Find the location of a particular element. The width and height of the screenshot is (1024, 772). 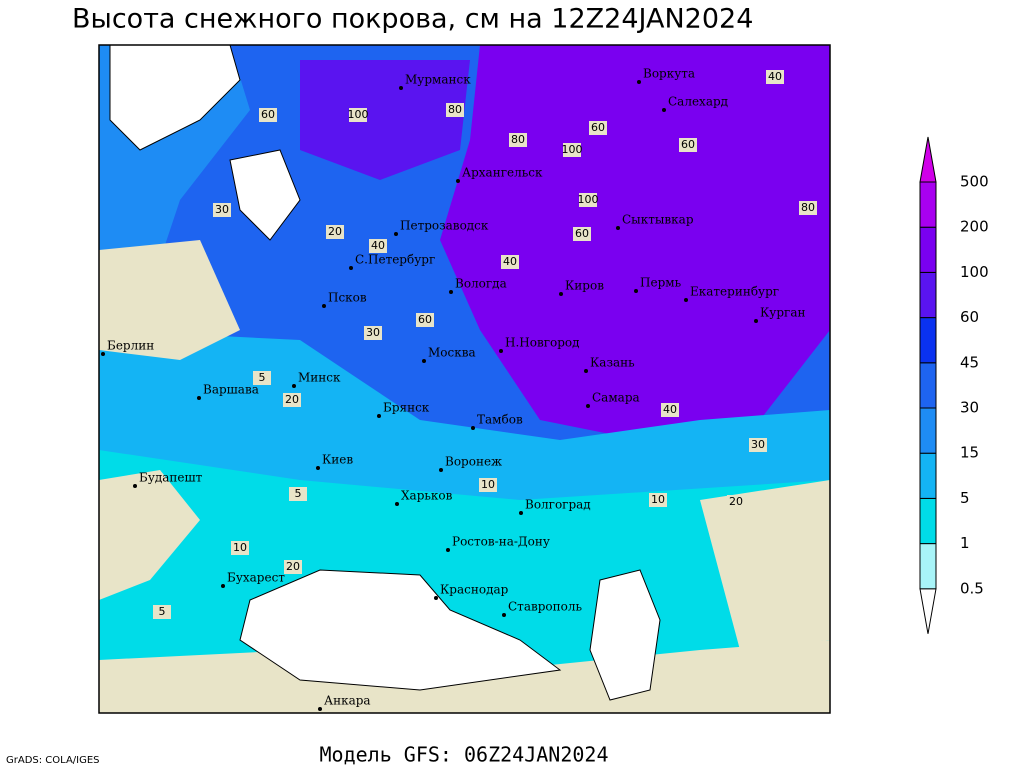

city-label: Будапешт is located at coordinates (171, 478).